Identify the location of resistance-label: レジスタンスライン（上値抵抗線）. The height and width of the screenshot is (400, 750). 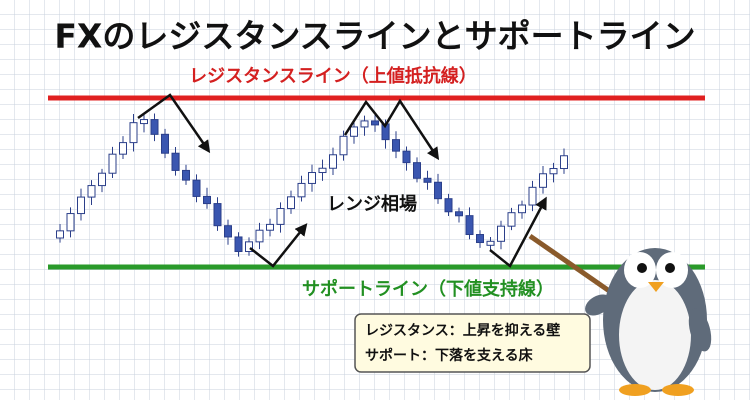
(333, 76).